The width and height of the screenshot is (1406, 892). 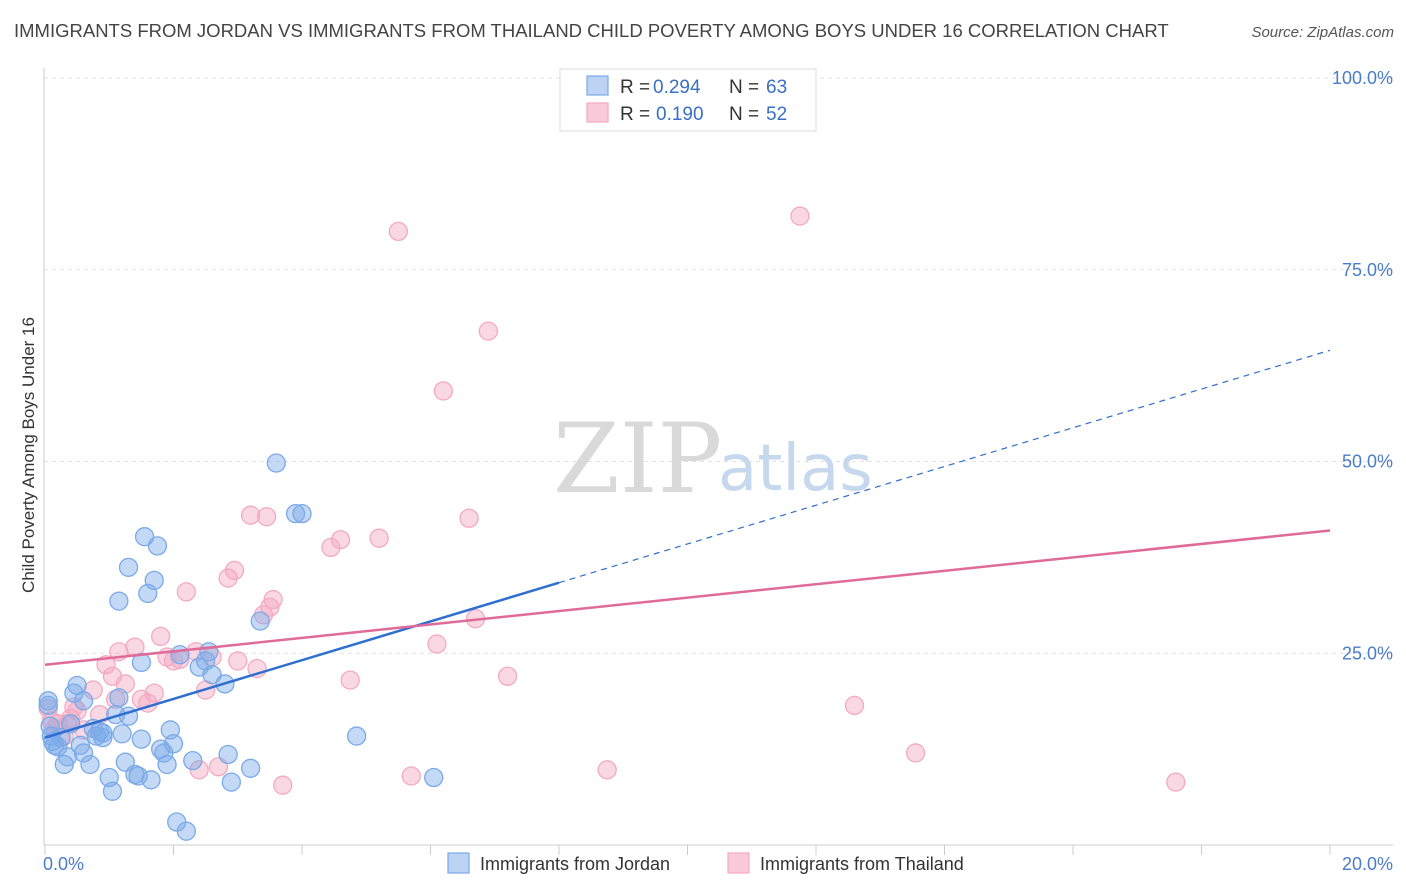 I want to click on y-tick-label: 25.0%, so click(x=1367, y=653).